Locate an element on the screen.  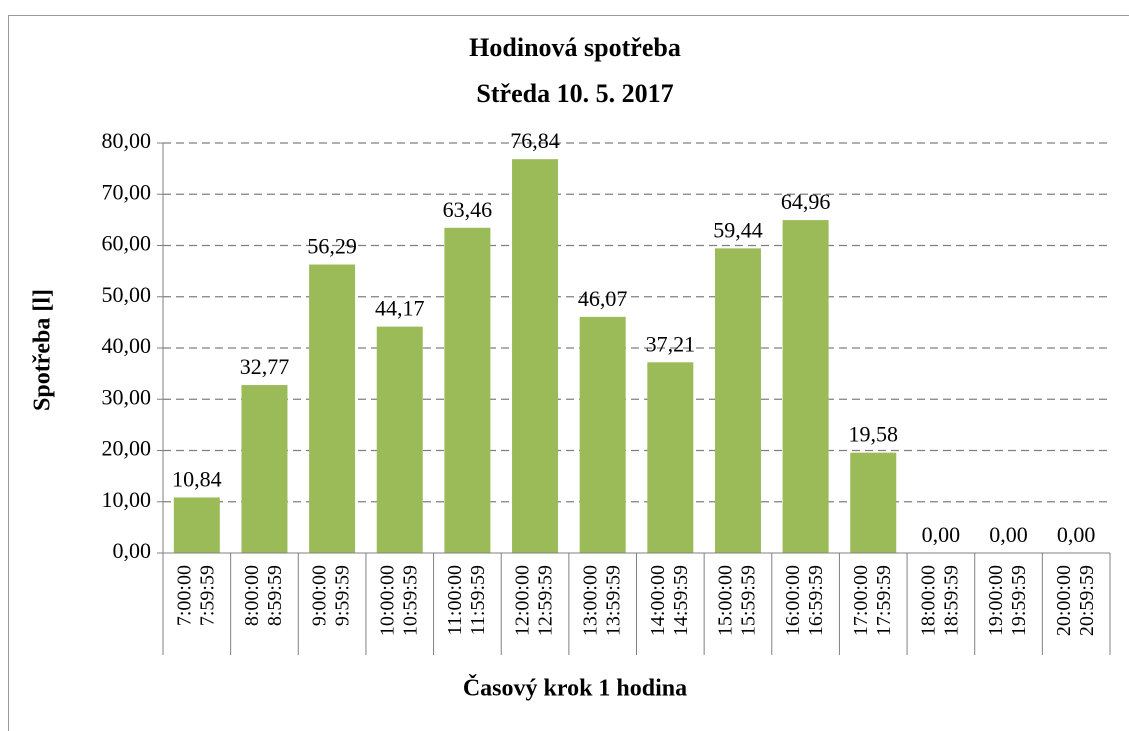
x-tick-label: 9:59:59 is located at coordinates (343, 595).